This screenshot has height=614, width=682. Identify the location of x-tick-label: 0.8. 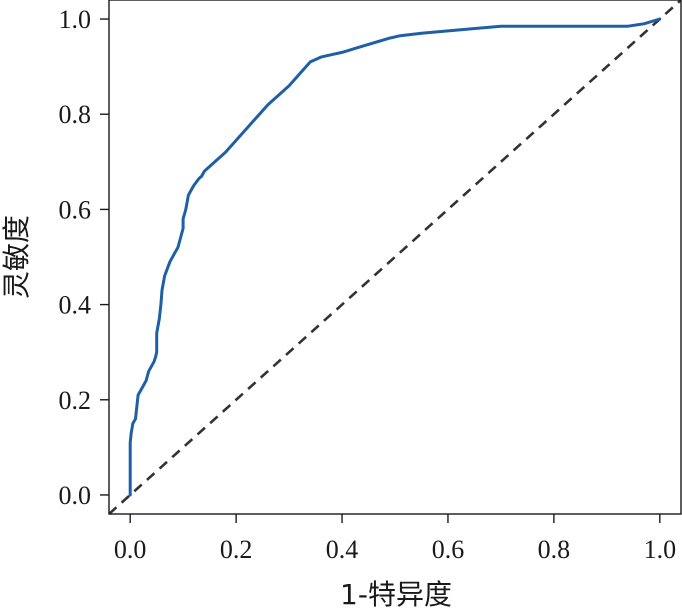
(554, 549).